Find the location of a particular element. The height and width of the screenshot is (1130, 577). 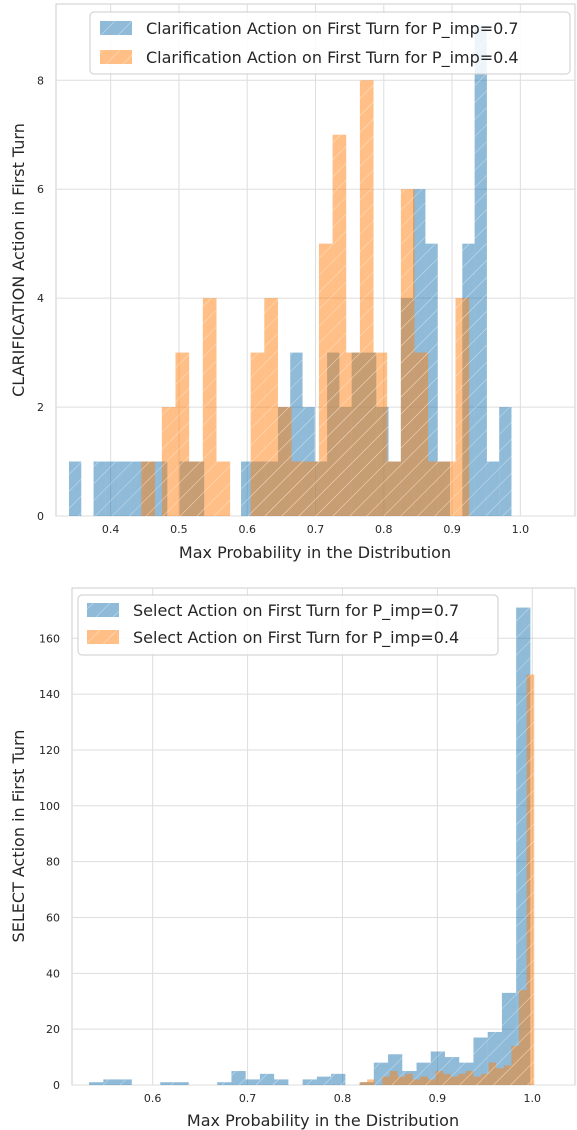

x-tick-label: 0.5 is located at coordinates (179, 529).